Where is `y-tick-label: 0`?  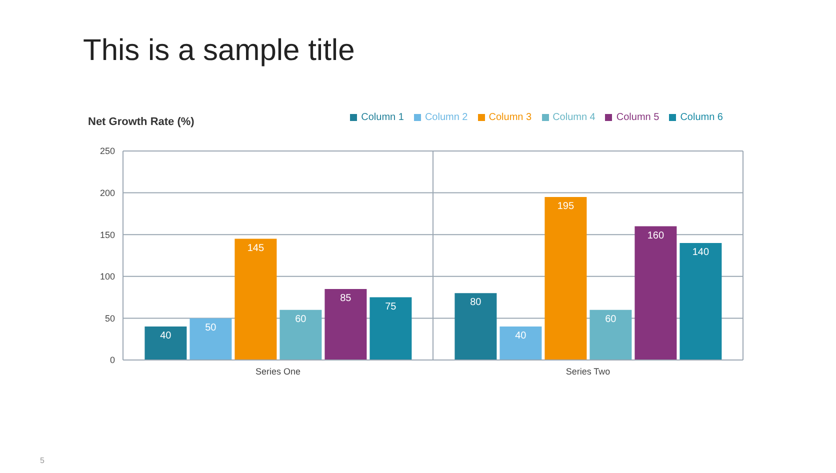
y-tick-label: 0 is located at coordinates (112, 360).